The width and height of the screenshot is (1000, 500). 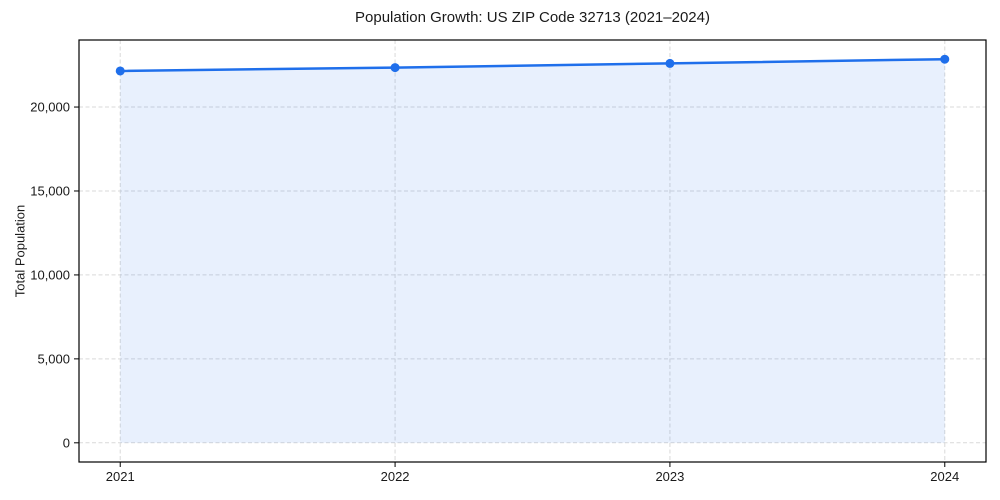 What do you see at coordinates (532, 65) in the screenshot?
I see `population-line` at bounding box center [532, 65].